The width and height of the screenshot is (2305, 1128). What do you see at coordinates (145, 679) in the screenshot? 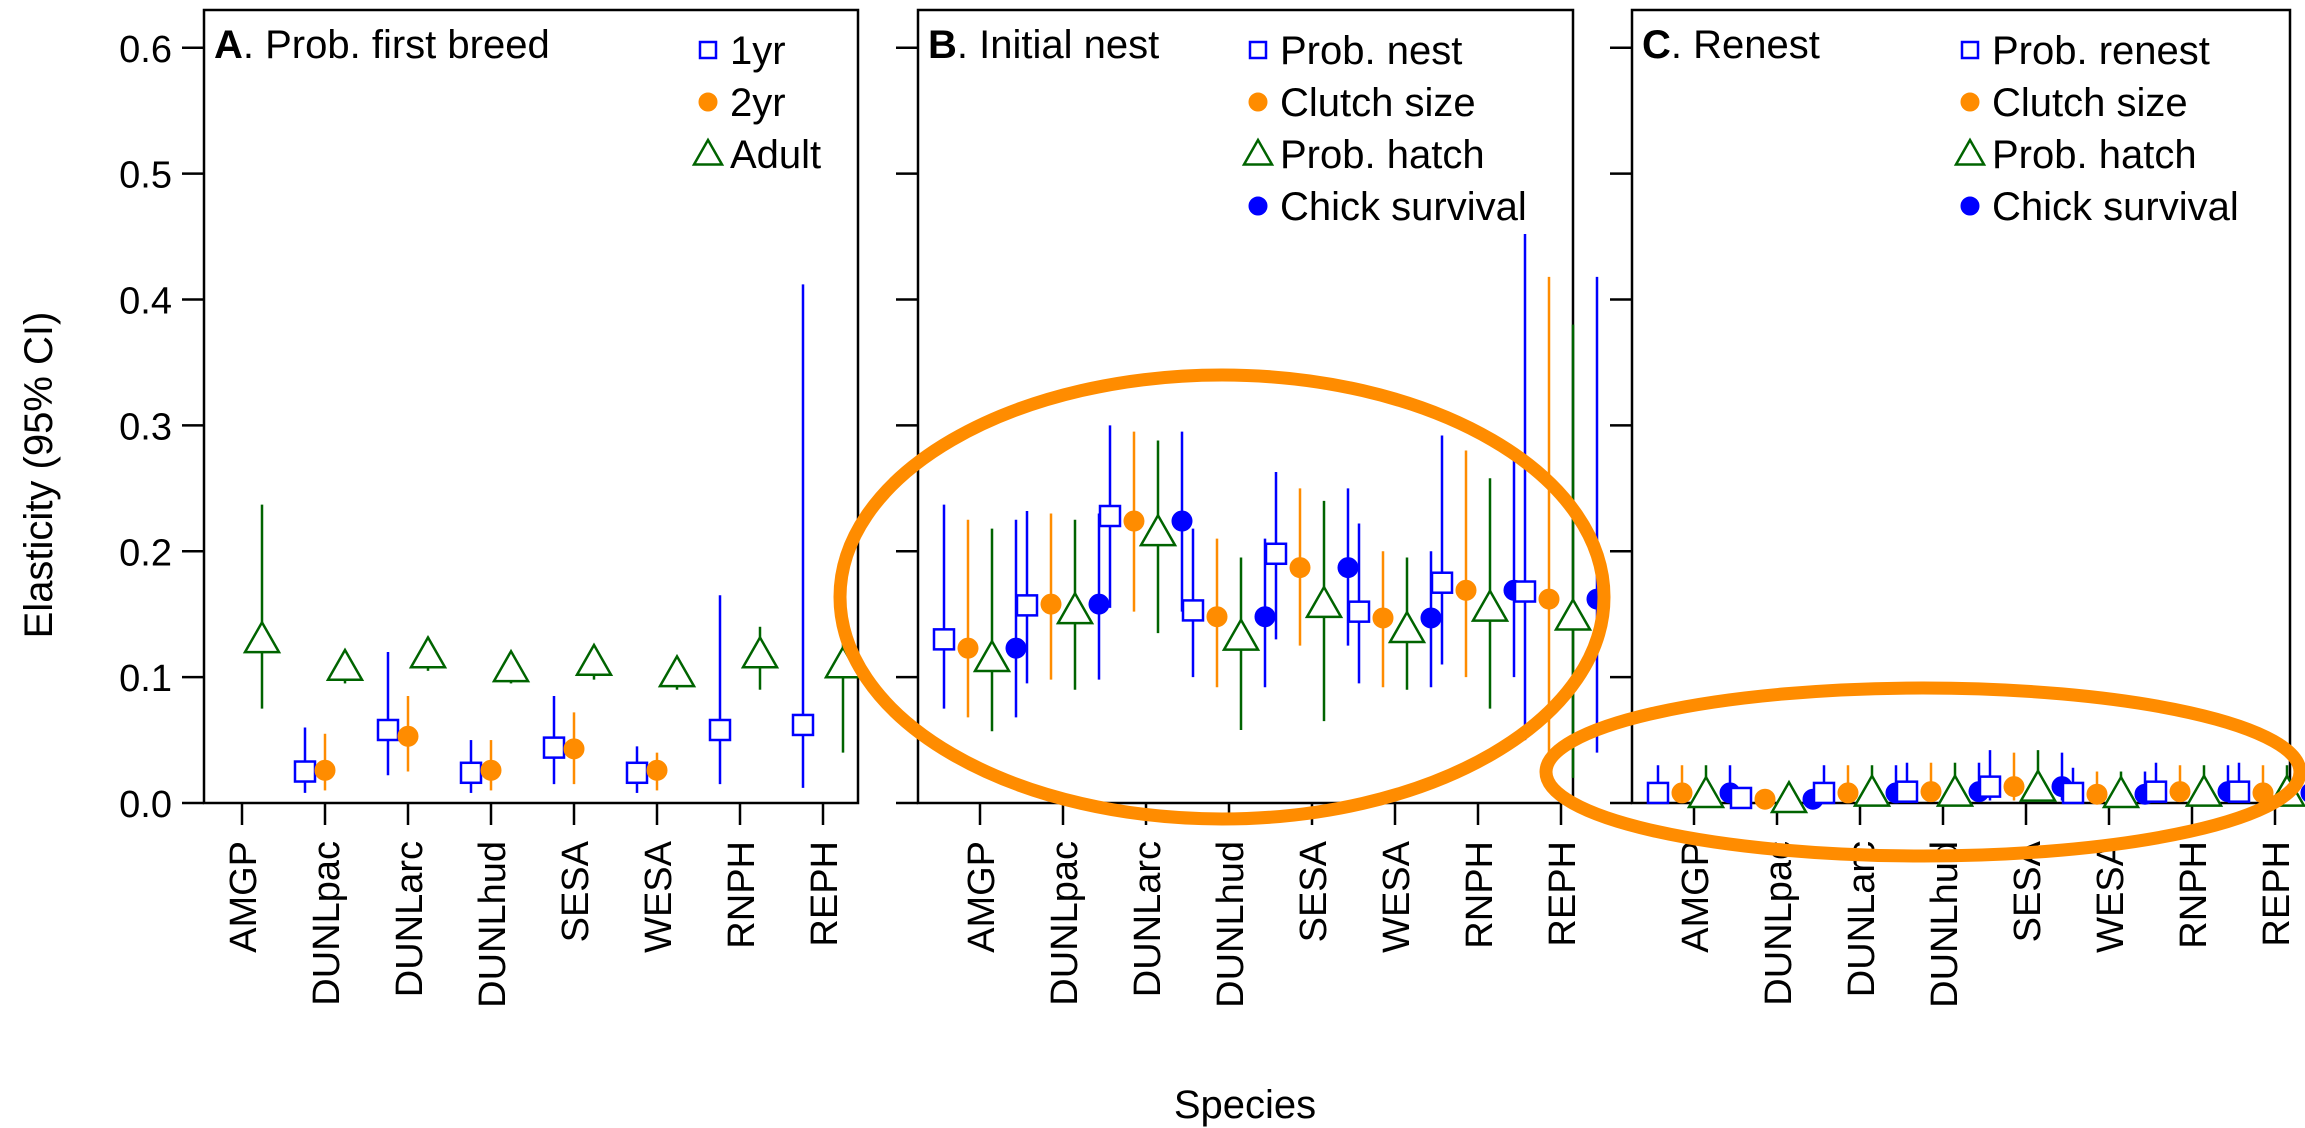
I see `y-tick-label: 0.1` at bounding box center [145, 679].